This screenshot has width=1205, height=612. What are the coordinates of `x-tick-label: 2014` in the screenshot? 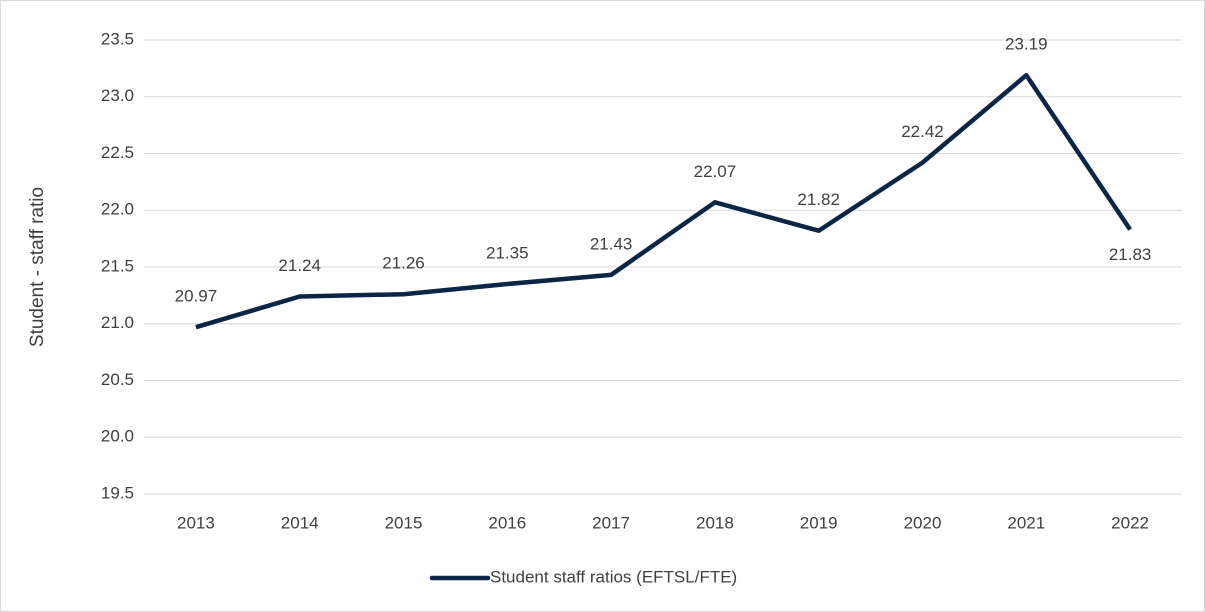 It's located at (300, 522).